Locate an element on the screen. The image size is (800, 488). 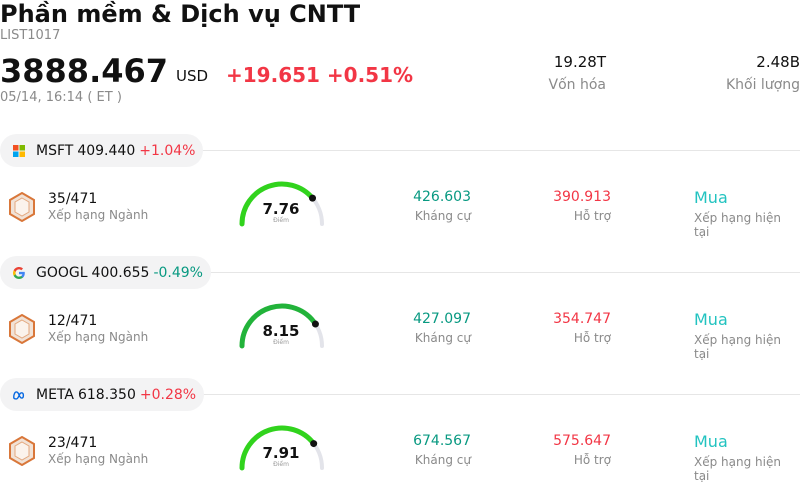
score-value: 7.91 is located at coordinates (281, 453).